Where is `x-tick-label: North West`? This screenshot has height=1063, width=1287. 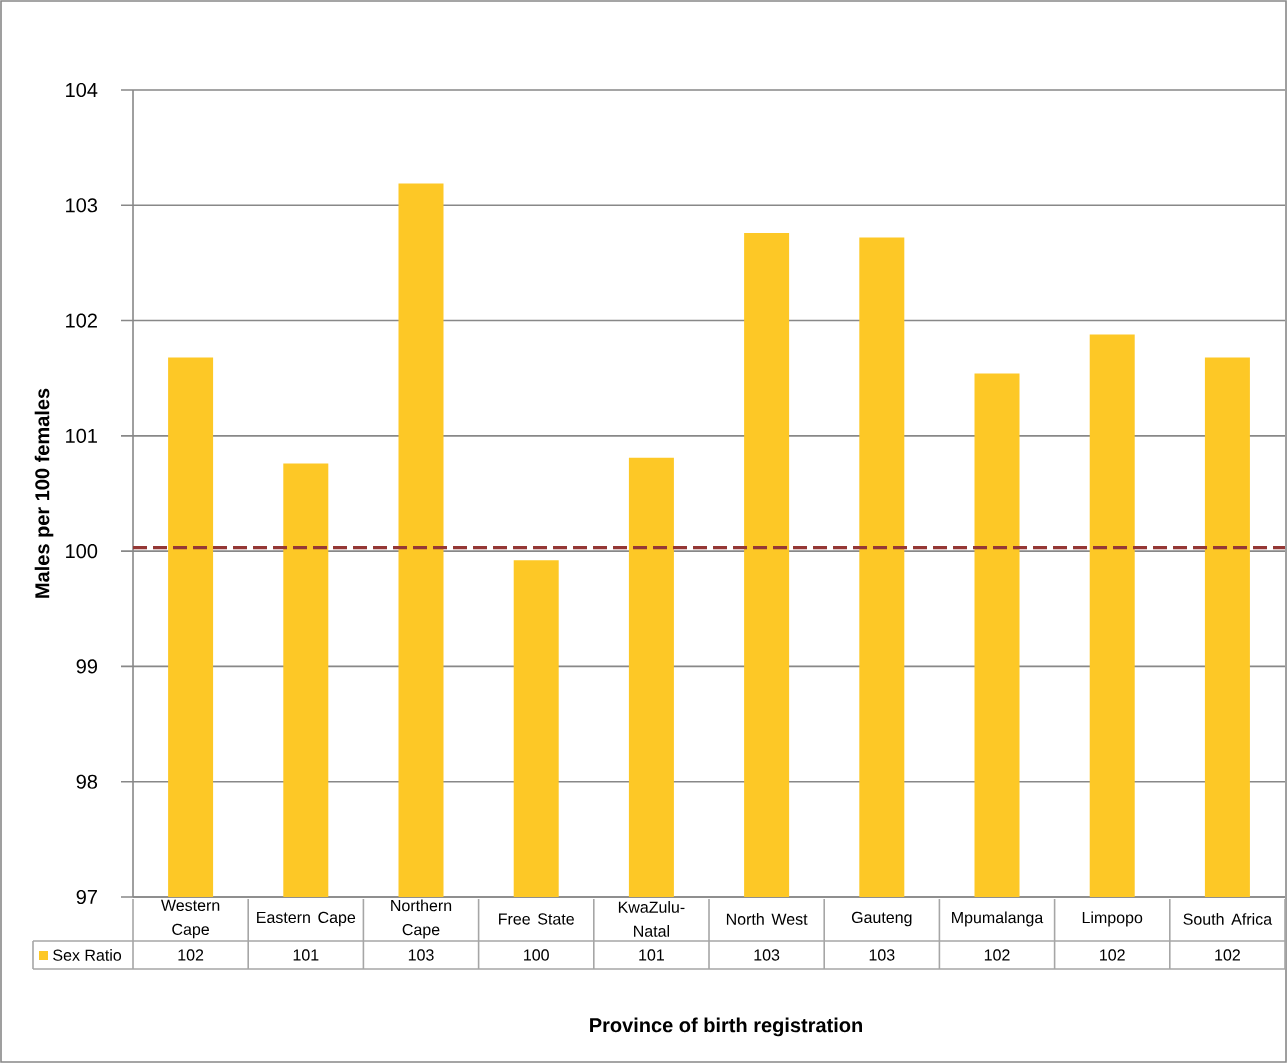
x-tick-label: North West is located at coordinates (767, 919).